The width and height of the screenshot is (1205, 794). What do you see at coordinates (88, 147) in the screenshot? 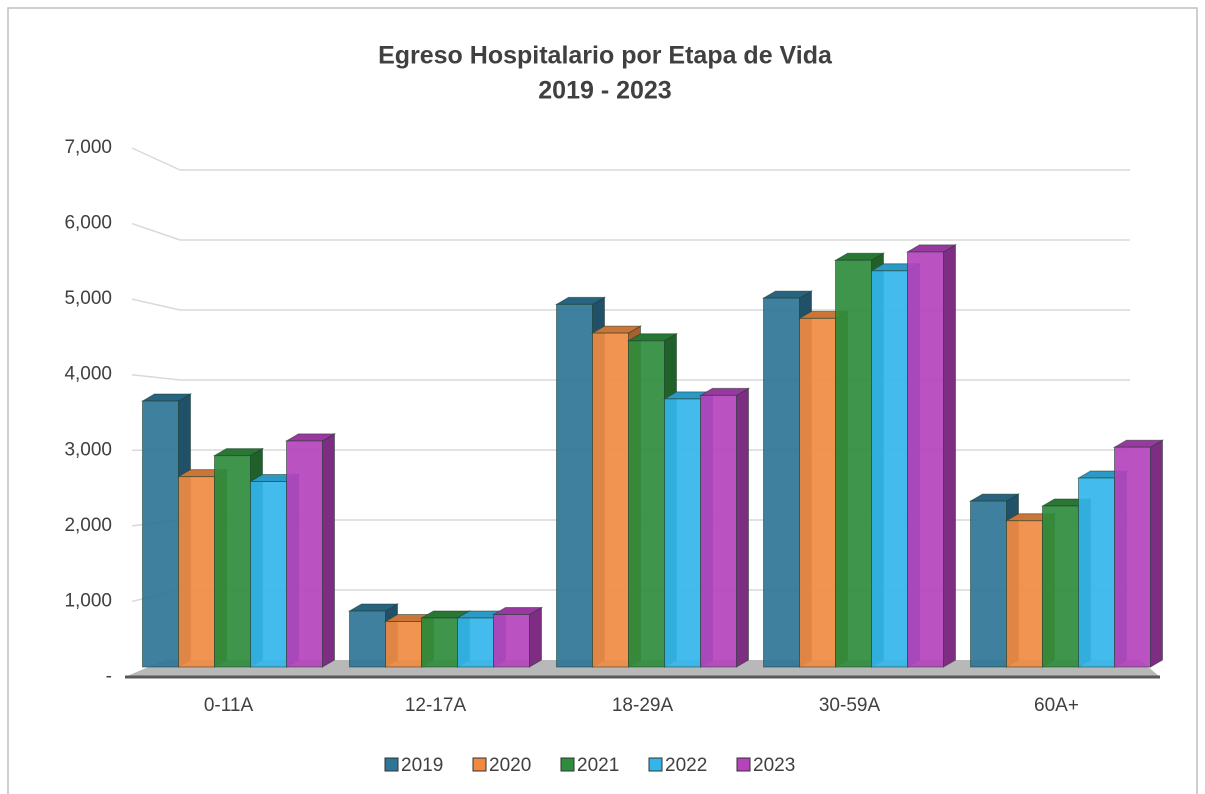
I see `y-tick-label: 7,000` at bounding box center [88, 147].